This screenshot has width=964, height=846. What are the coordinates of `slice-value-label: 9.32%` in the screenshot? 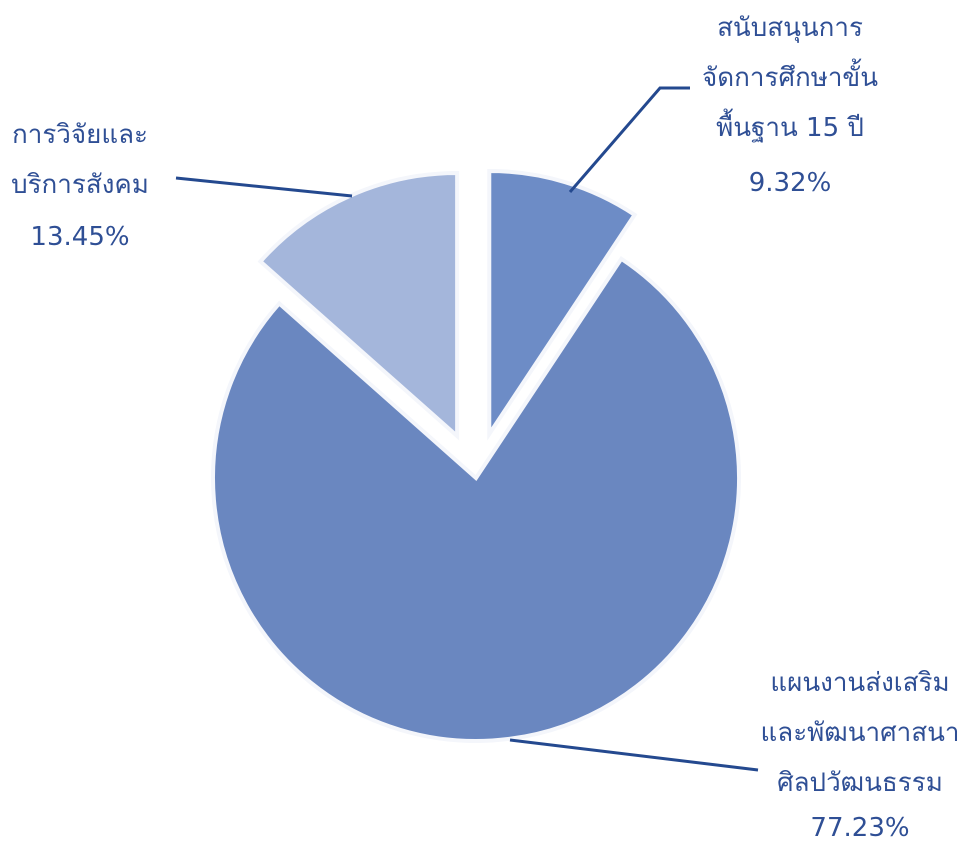 It's located at (790, 183).